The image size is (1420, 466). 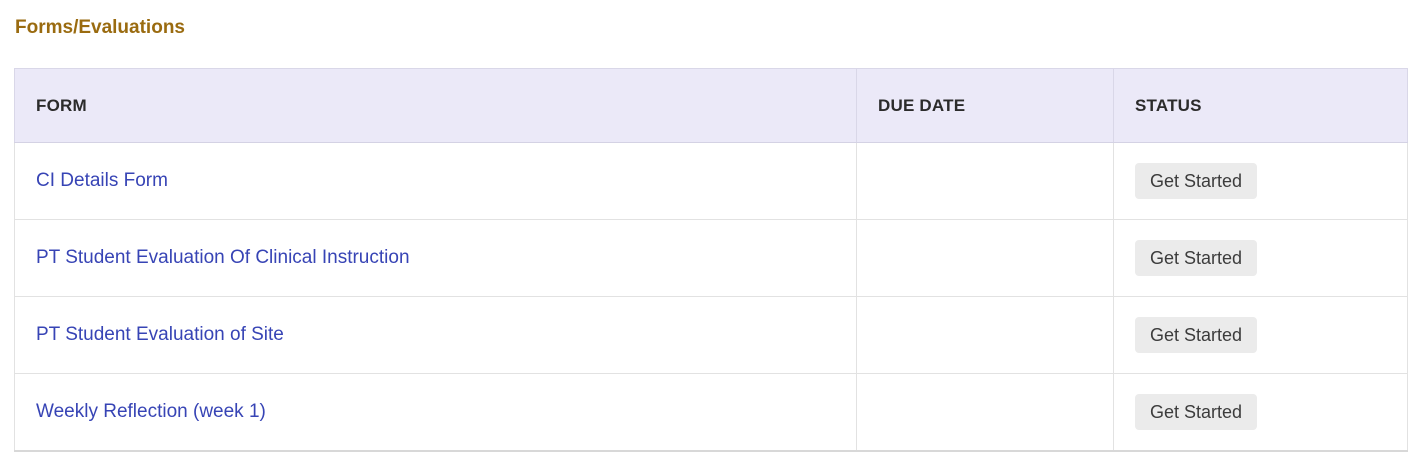 I want to click on column-header-due-date: DUE DATE, so click(x=985, y=105).